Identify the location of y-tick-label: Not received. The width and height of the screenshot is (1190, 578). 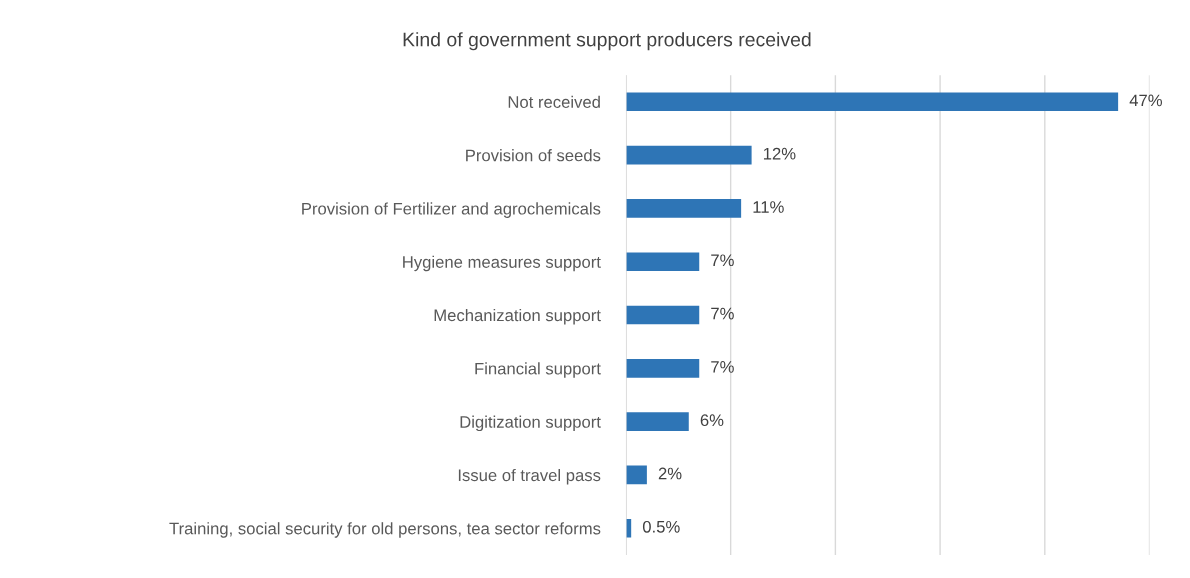
(554, 101).